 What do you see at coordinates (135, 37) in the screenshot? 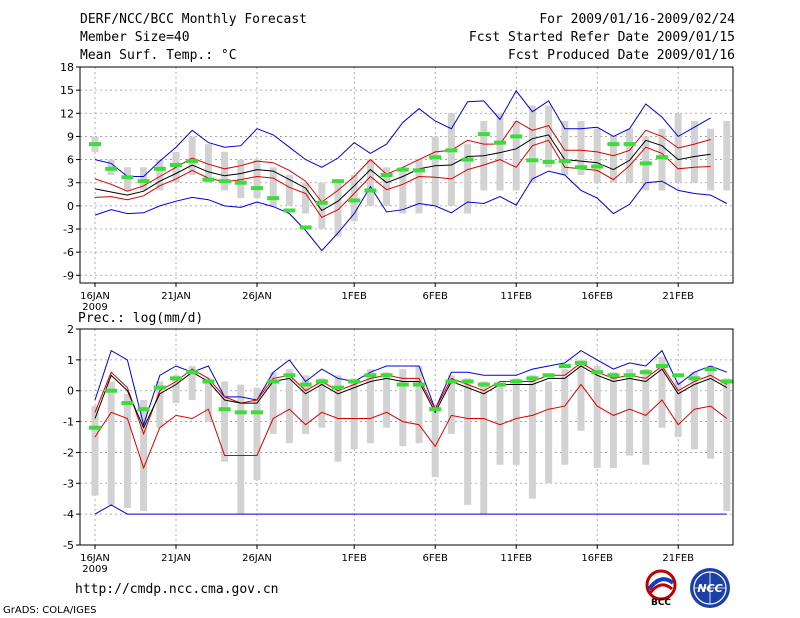
I see `member-size: Member Size=40` at bounding box center [135, 37].